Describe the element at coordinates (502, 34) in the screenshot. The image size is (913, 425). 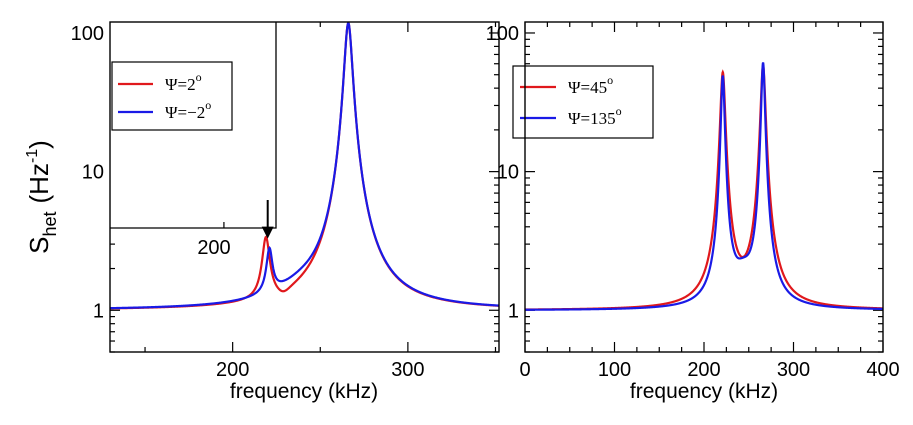
I see `right-ytick-label: 100` at that location.